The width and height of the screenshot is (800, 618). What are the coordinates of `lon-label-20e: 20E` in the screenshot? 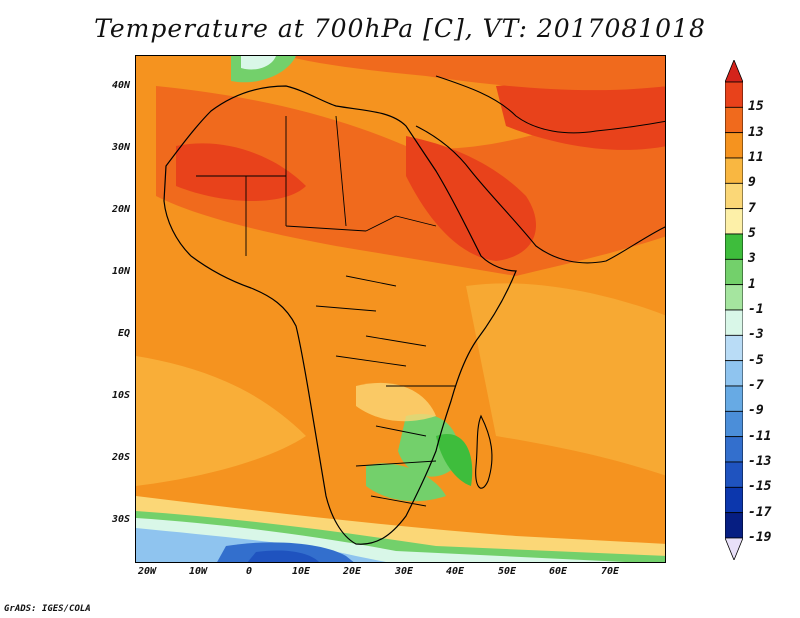 It's located at (352, 571).